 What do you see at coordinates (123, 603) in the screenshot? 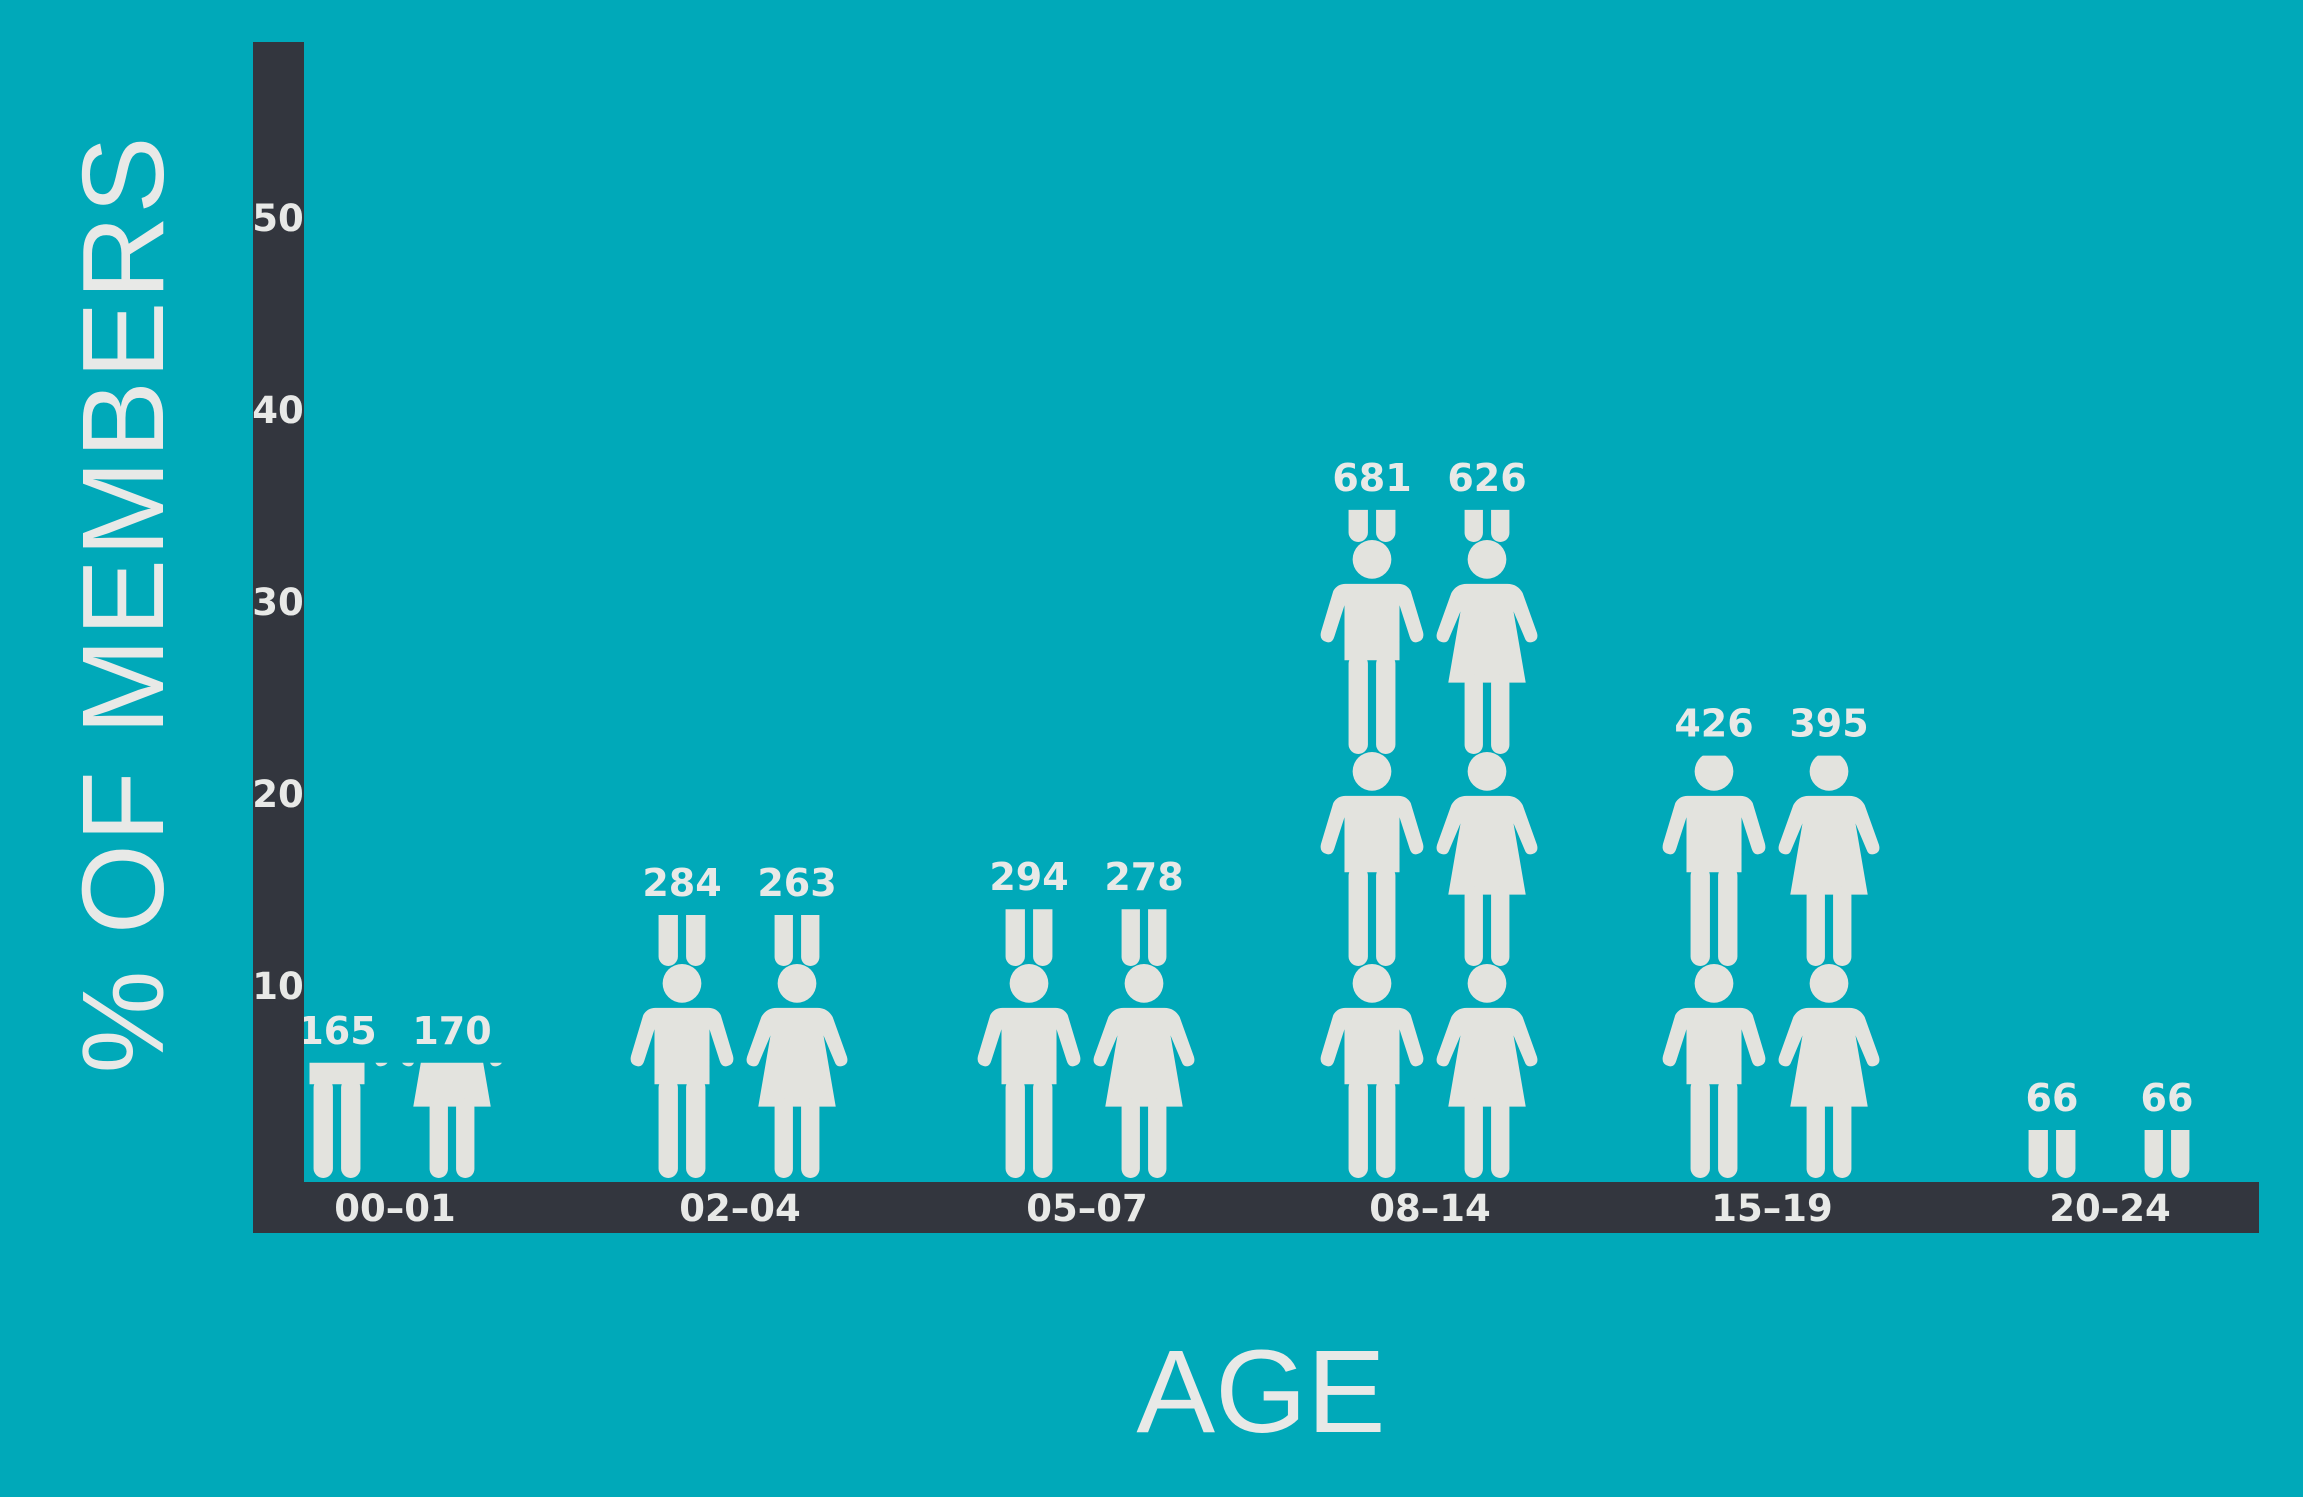
I see `y-axis-title: % OF MEMBERS` at bounding box center [123, 603].